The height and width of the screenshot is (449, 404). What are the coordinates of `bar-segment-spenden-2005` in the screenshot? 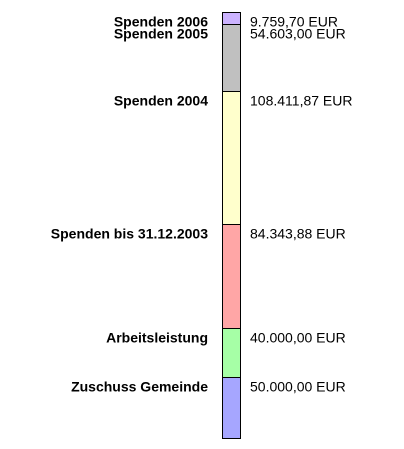 It's located at (231, 58).